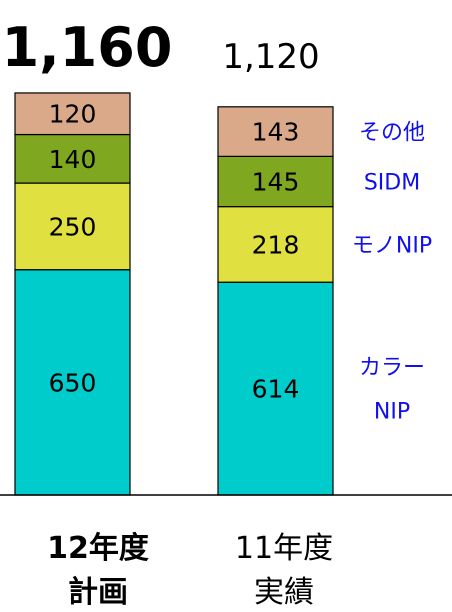  I want to click on category-label: 実績, so click(284, 592).